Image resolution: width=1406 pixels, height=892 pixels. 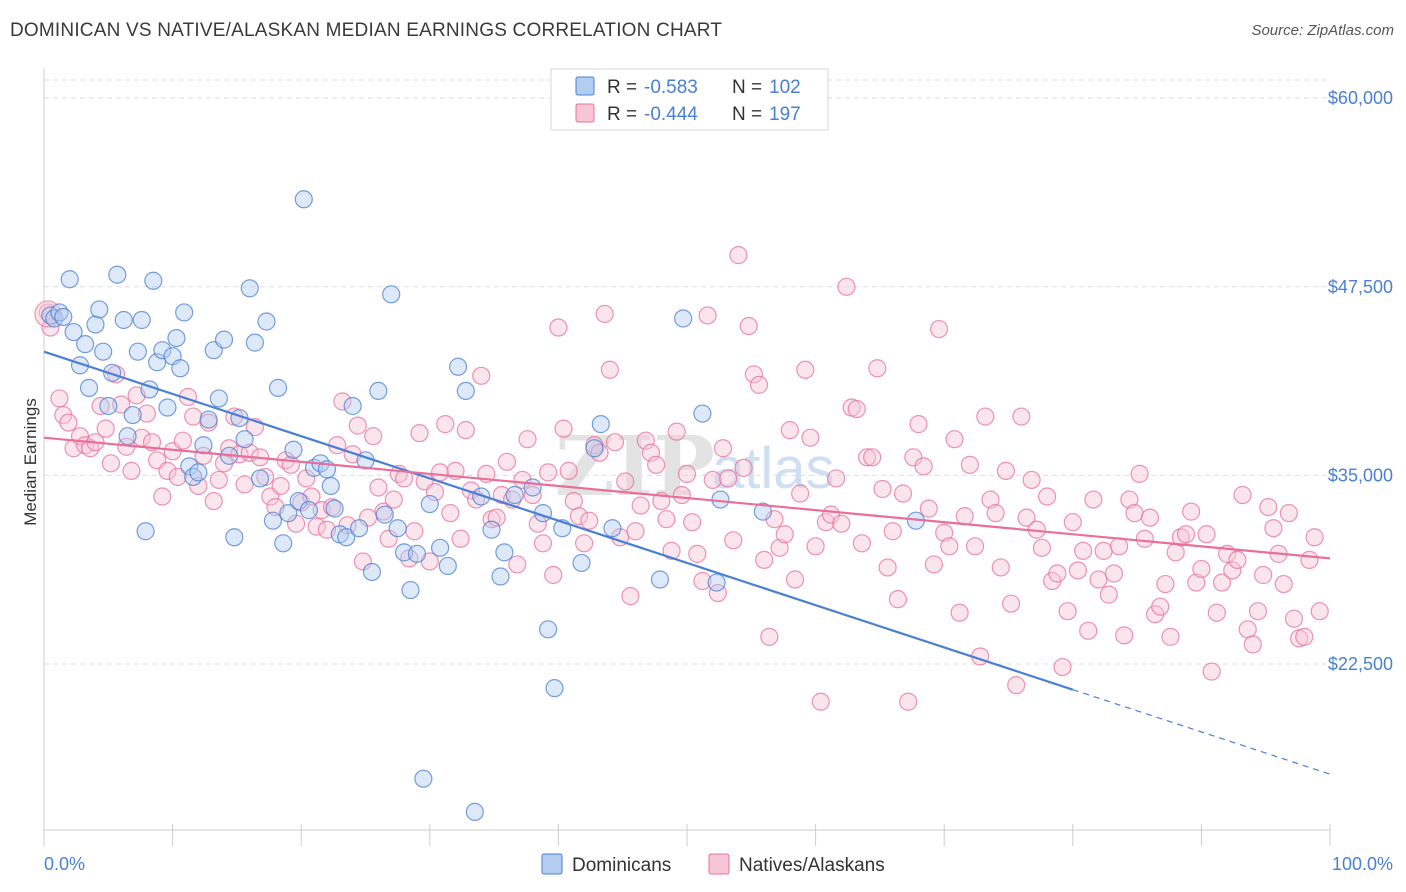 I want to click on legend-box, so click(x=689, y=99).